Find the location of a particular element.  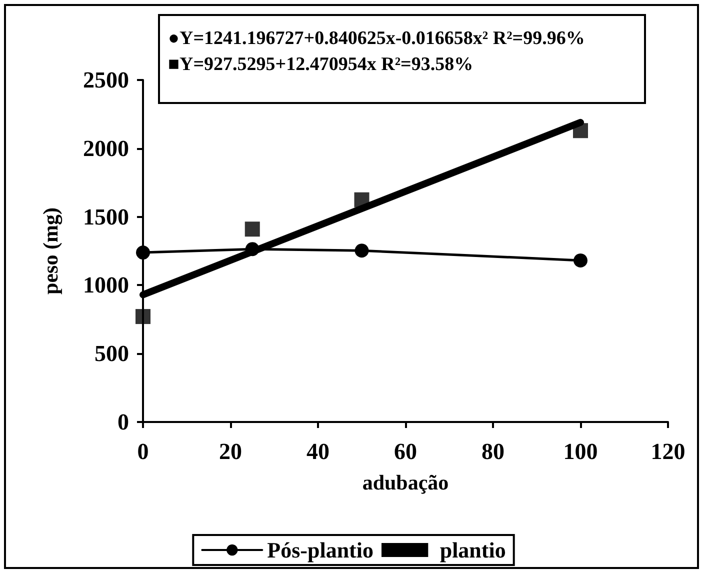

y-tick-label: 500 is located at coordinates (111, 353).